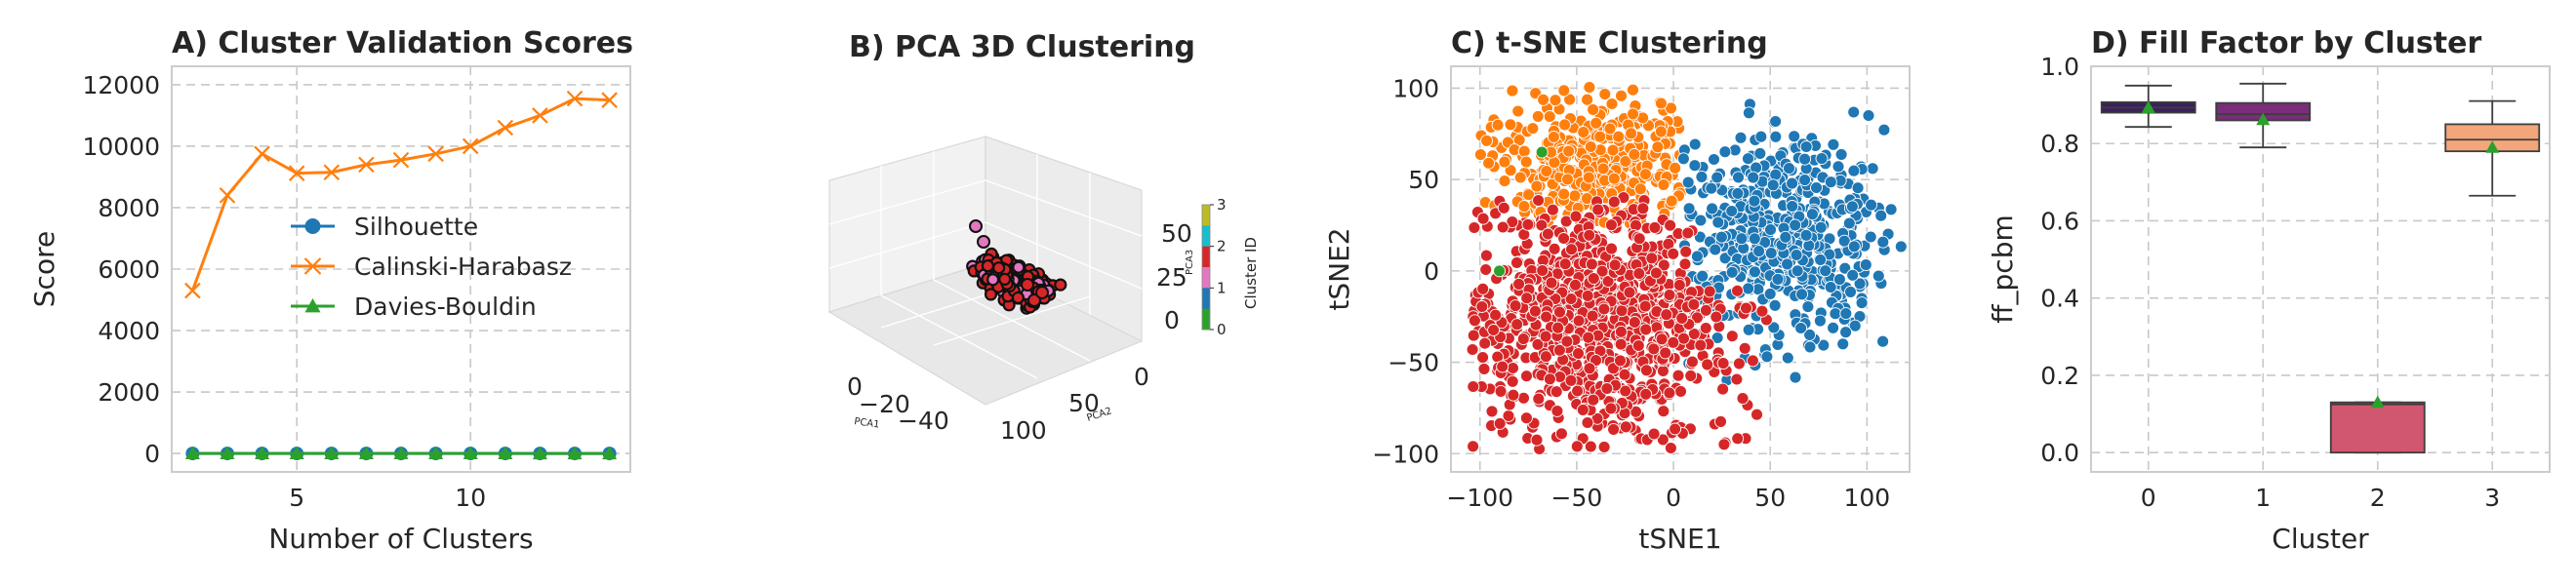 Image resolution: width=2576 pixels, height=585 pixels. I want to click on colorbar-outline, so click(1206, 267).